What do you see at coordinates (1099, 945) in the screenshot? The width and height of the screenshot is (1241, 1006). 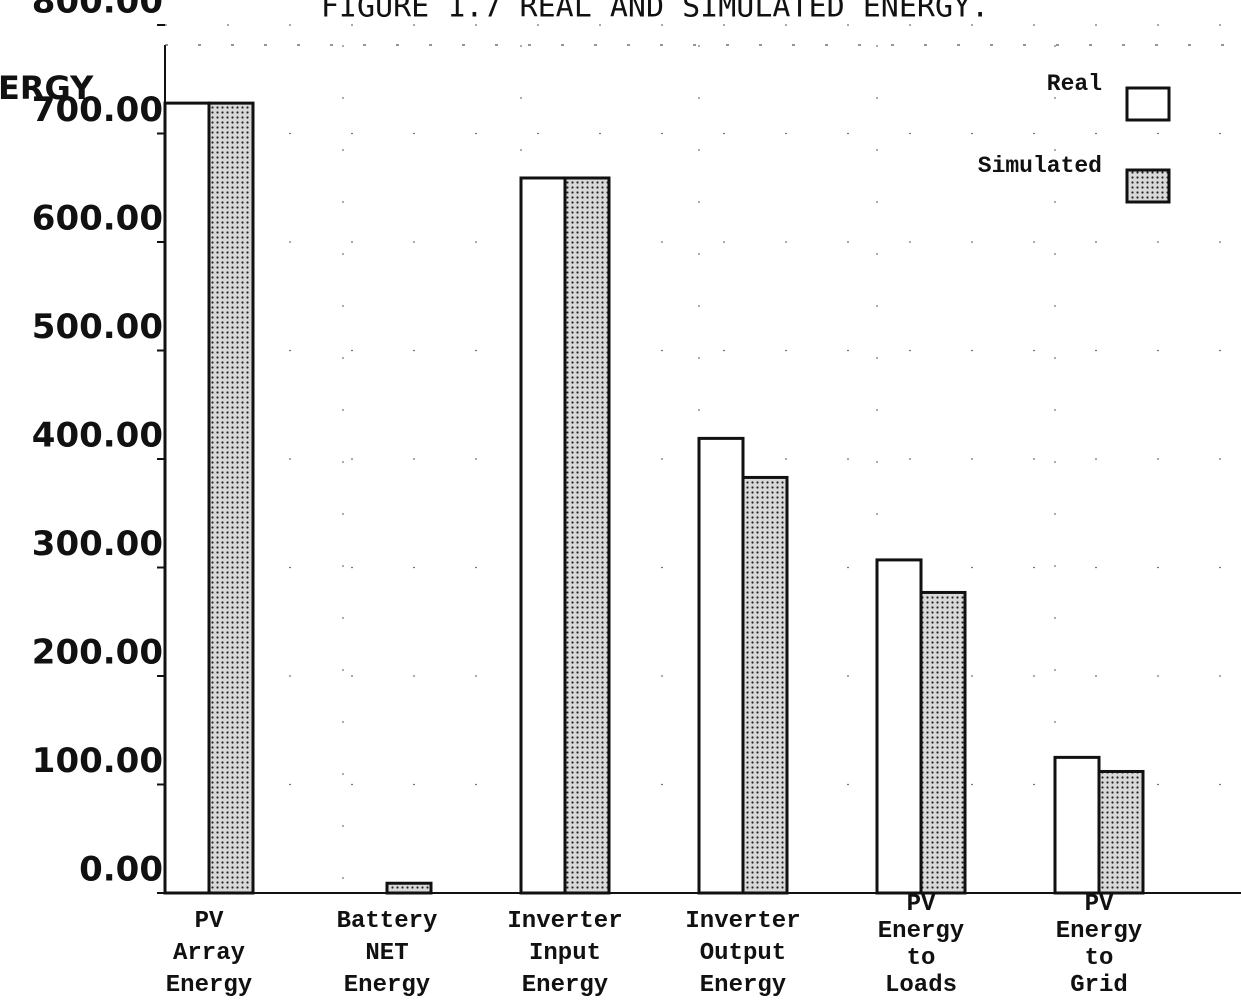 I see `x-tick-label: PV Energy to Grid` at bounding box center [1099, 945].